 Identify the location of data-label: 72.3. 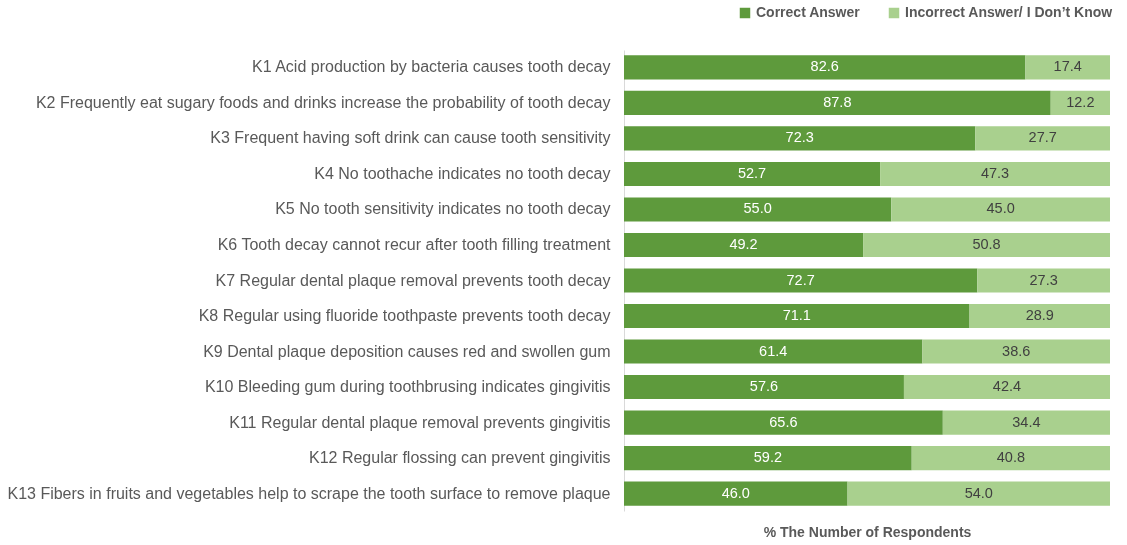
(799, 137).